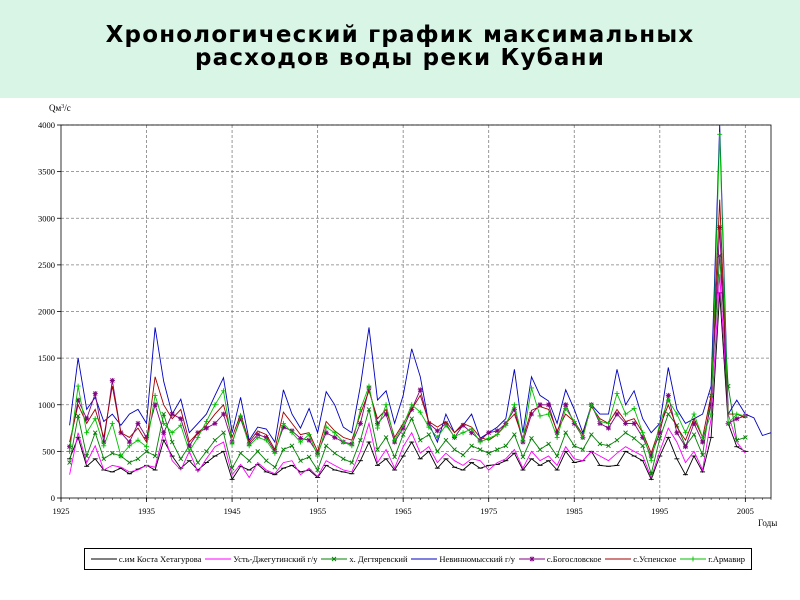 This screenshot has width=800, height=600. I want to click on legend-label: Невинномысский г/у, so click(477, 559).